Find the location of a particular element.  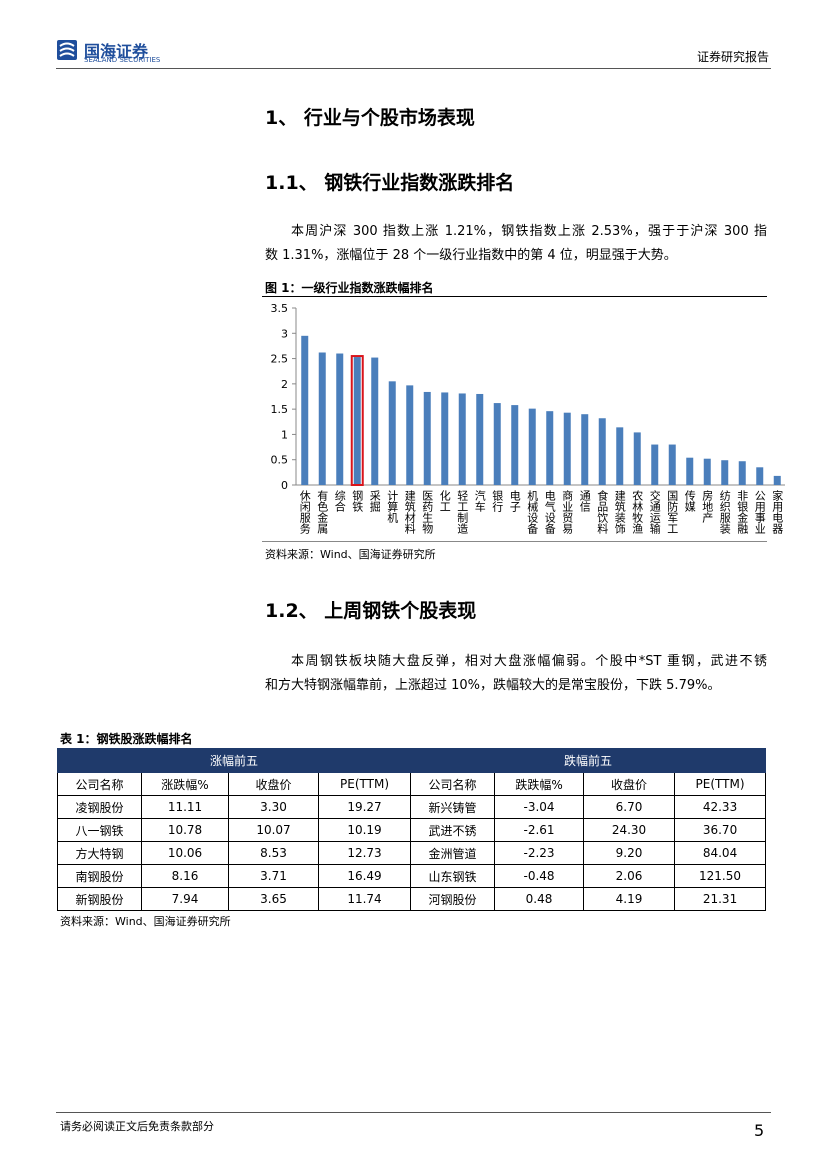

header-rule is located at coordinates (413, 68).